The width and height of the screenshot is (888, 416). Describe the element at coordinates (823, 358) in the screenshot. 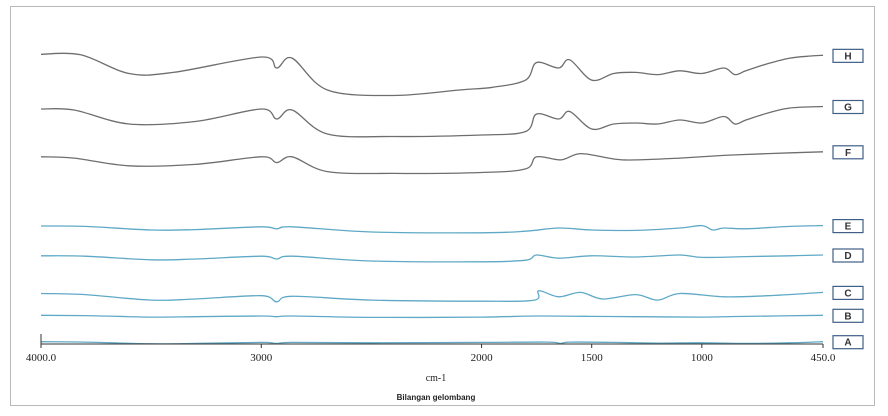

I see `x-tick-label-450.0: 450.0` at that location.